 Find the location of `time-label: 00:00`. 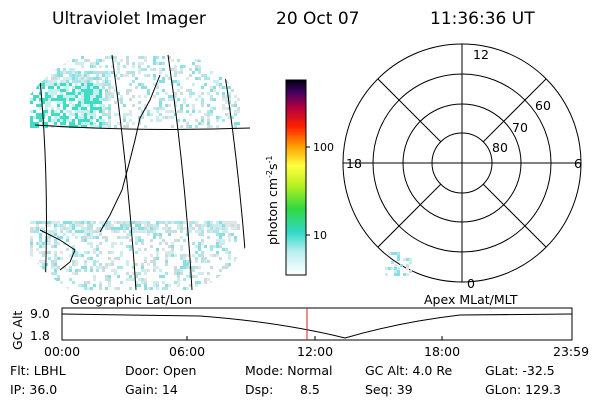

time-label: 00:00 is located at coordinates (62, 351).